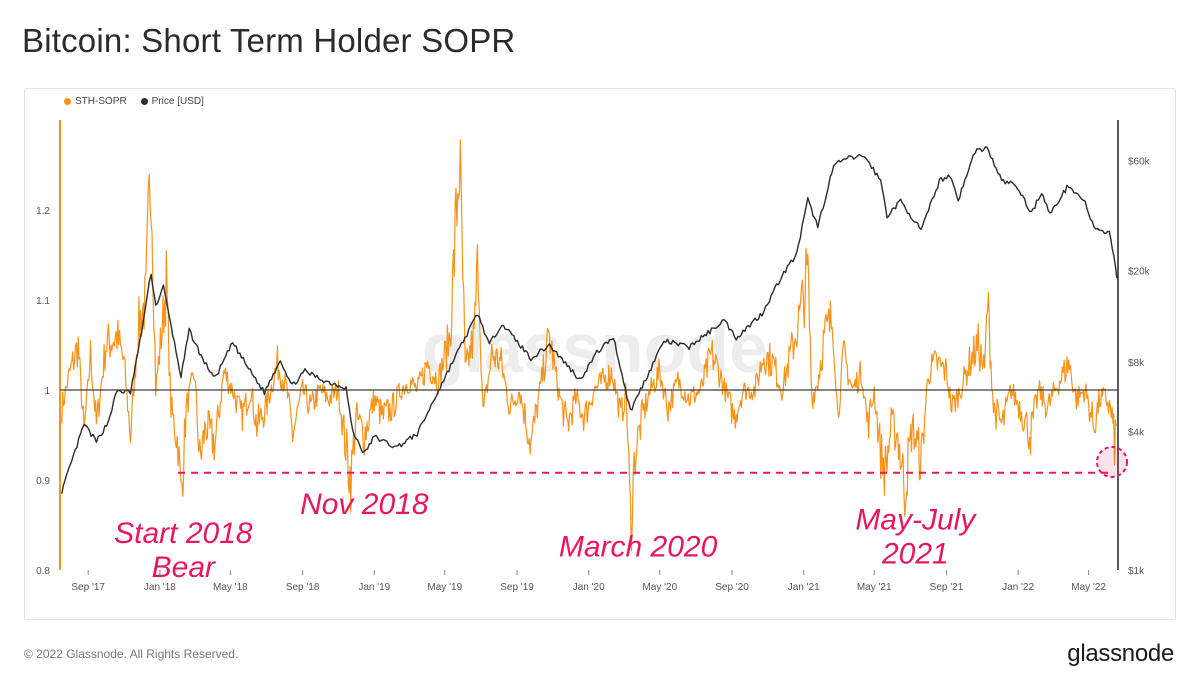 The image size is (1200, 691). I want to click on y-right-tick-label: $20k, so click(1139, 271).